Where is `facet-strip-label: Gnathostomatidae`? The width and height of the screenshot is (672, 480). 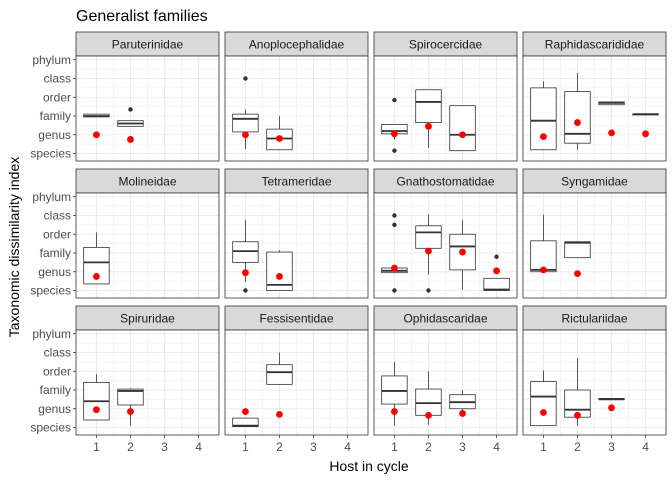 facet-strip-label: Gnathostomatidae is located at coordinates (445, 182).